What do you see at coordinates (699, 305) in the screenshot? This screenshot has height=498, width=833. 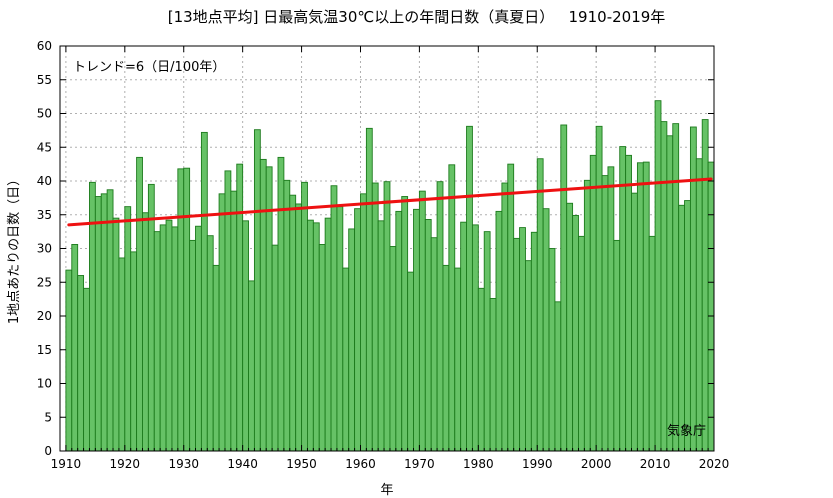 I see `bar-2017` at bounding box center [699, 305].